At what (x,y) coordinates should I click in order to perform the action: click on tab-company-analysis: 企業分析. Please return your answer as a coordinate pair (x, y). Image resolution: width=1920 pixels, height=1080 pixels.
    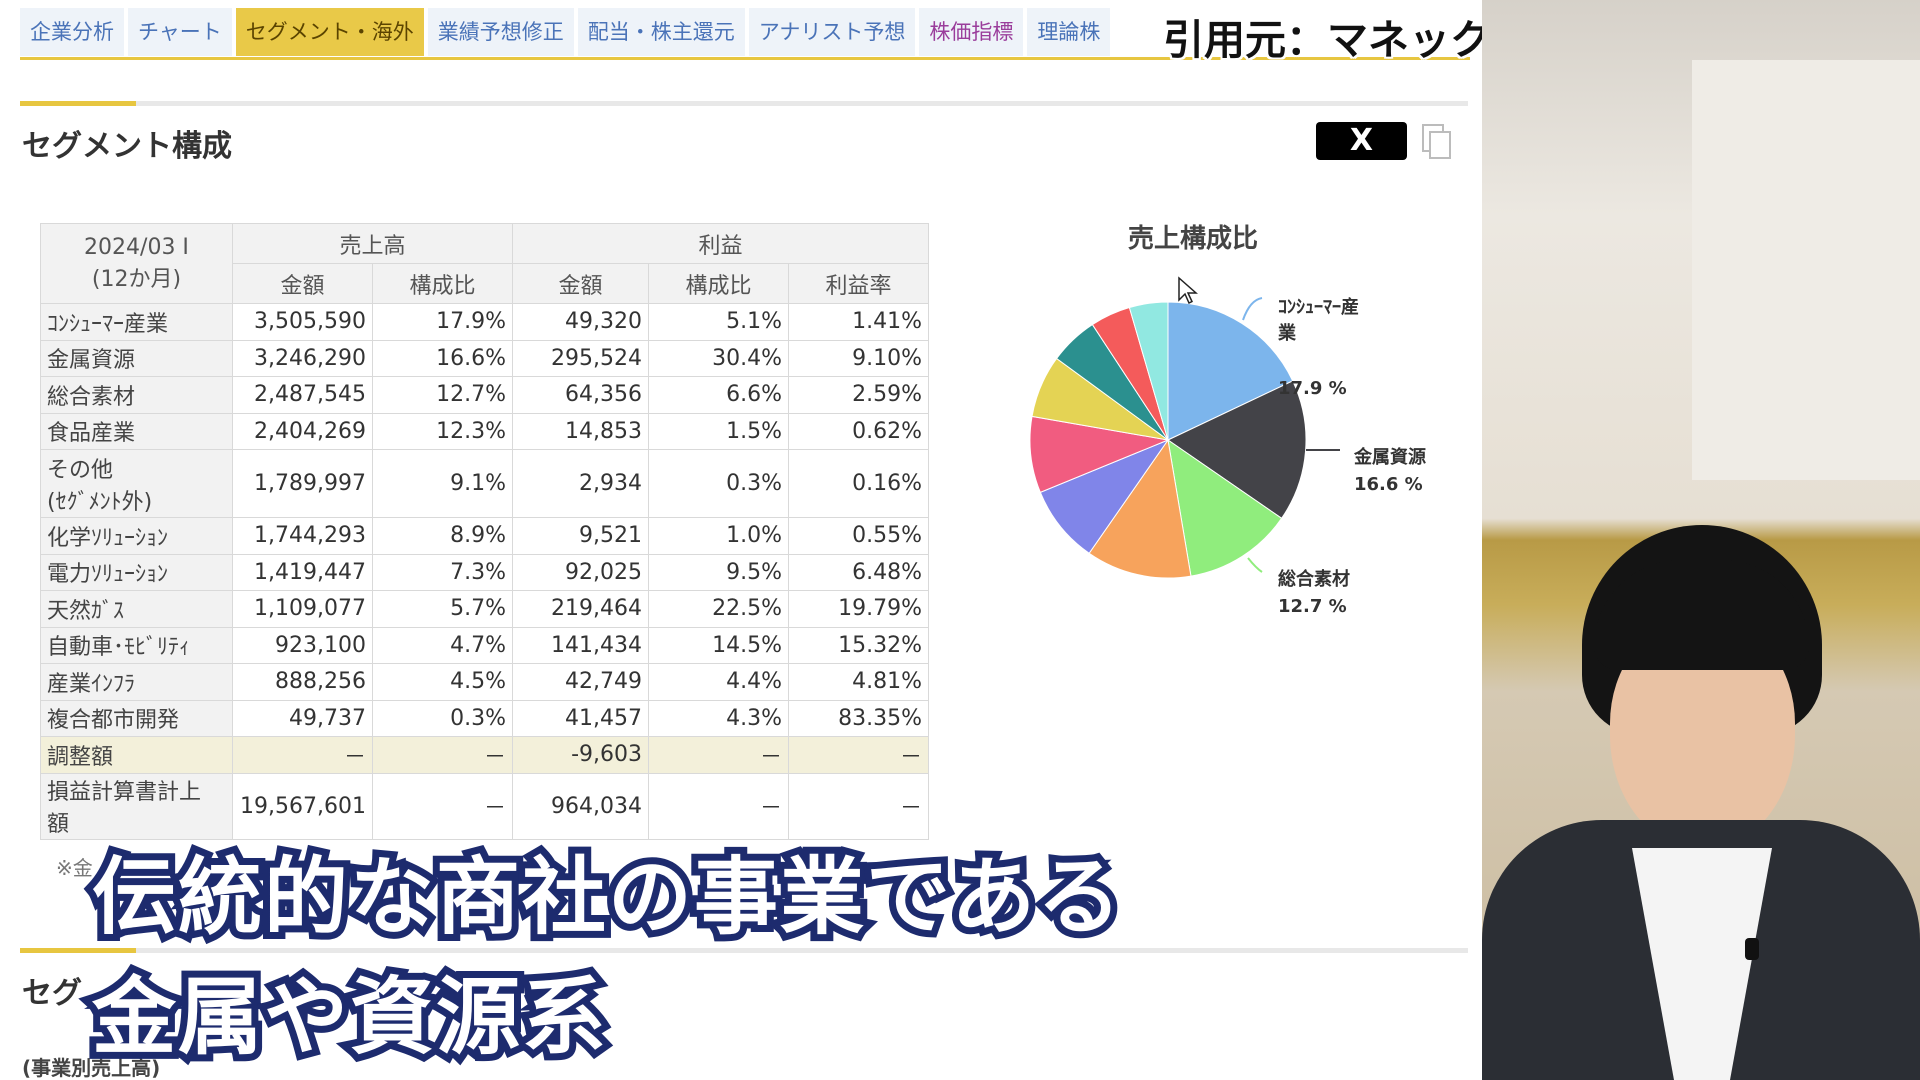
    Looking at the image, I should click on (72, 32).